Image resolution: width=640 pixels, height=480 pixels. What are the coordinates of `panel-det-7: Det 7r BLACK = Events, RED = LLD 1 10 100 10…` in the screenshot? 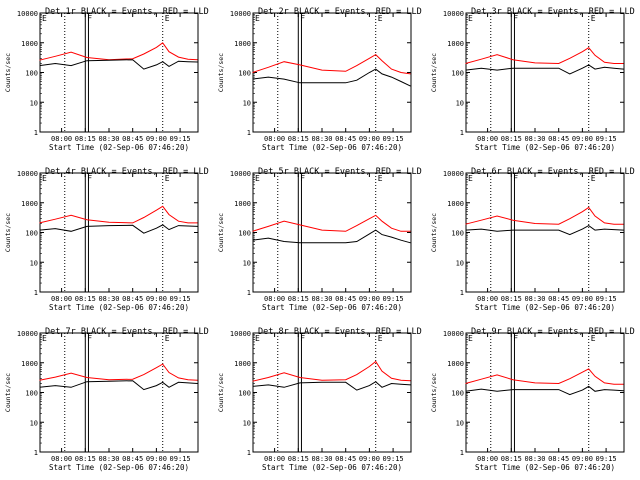 It's located at (106, 399).